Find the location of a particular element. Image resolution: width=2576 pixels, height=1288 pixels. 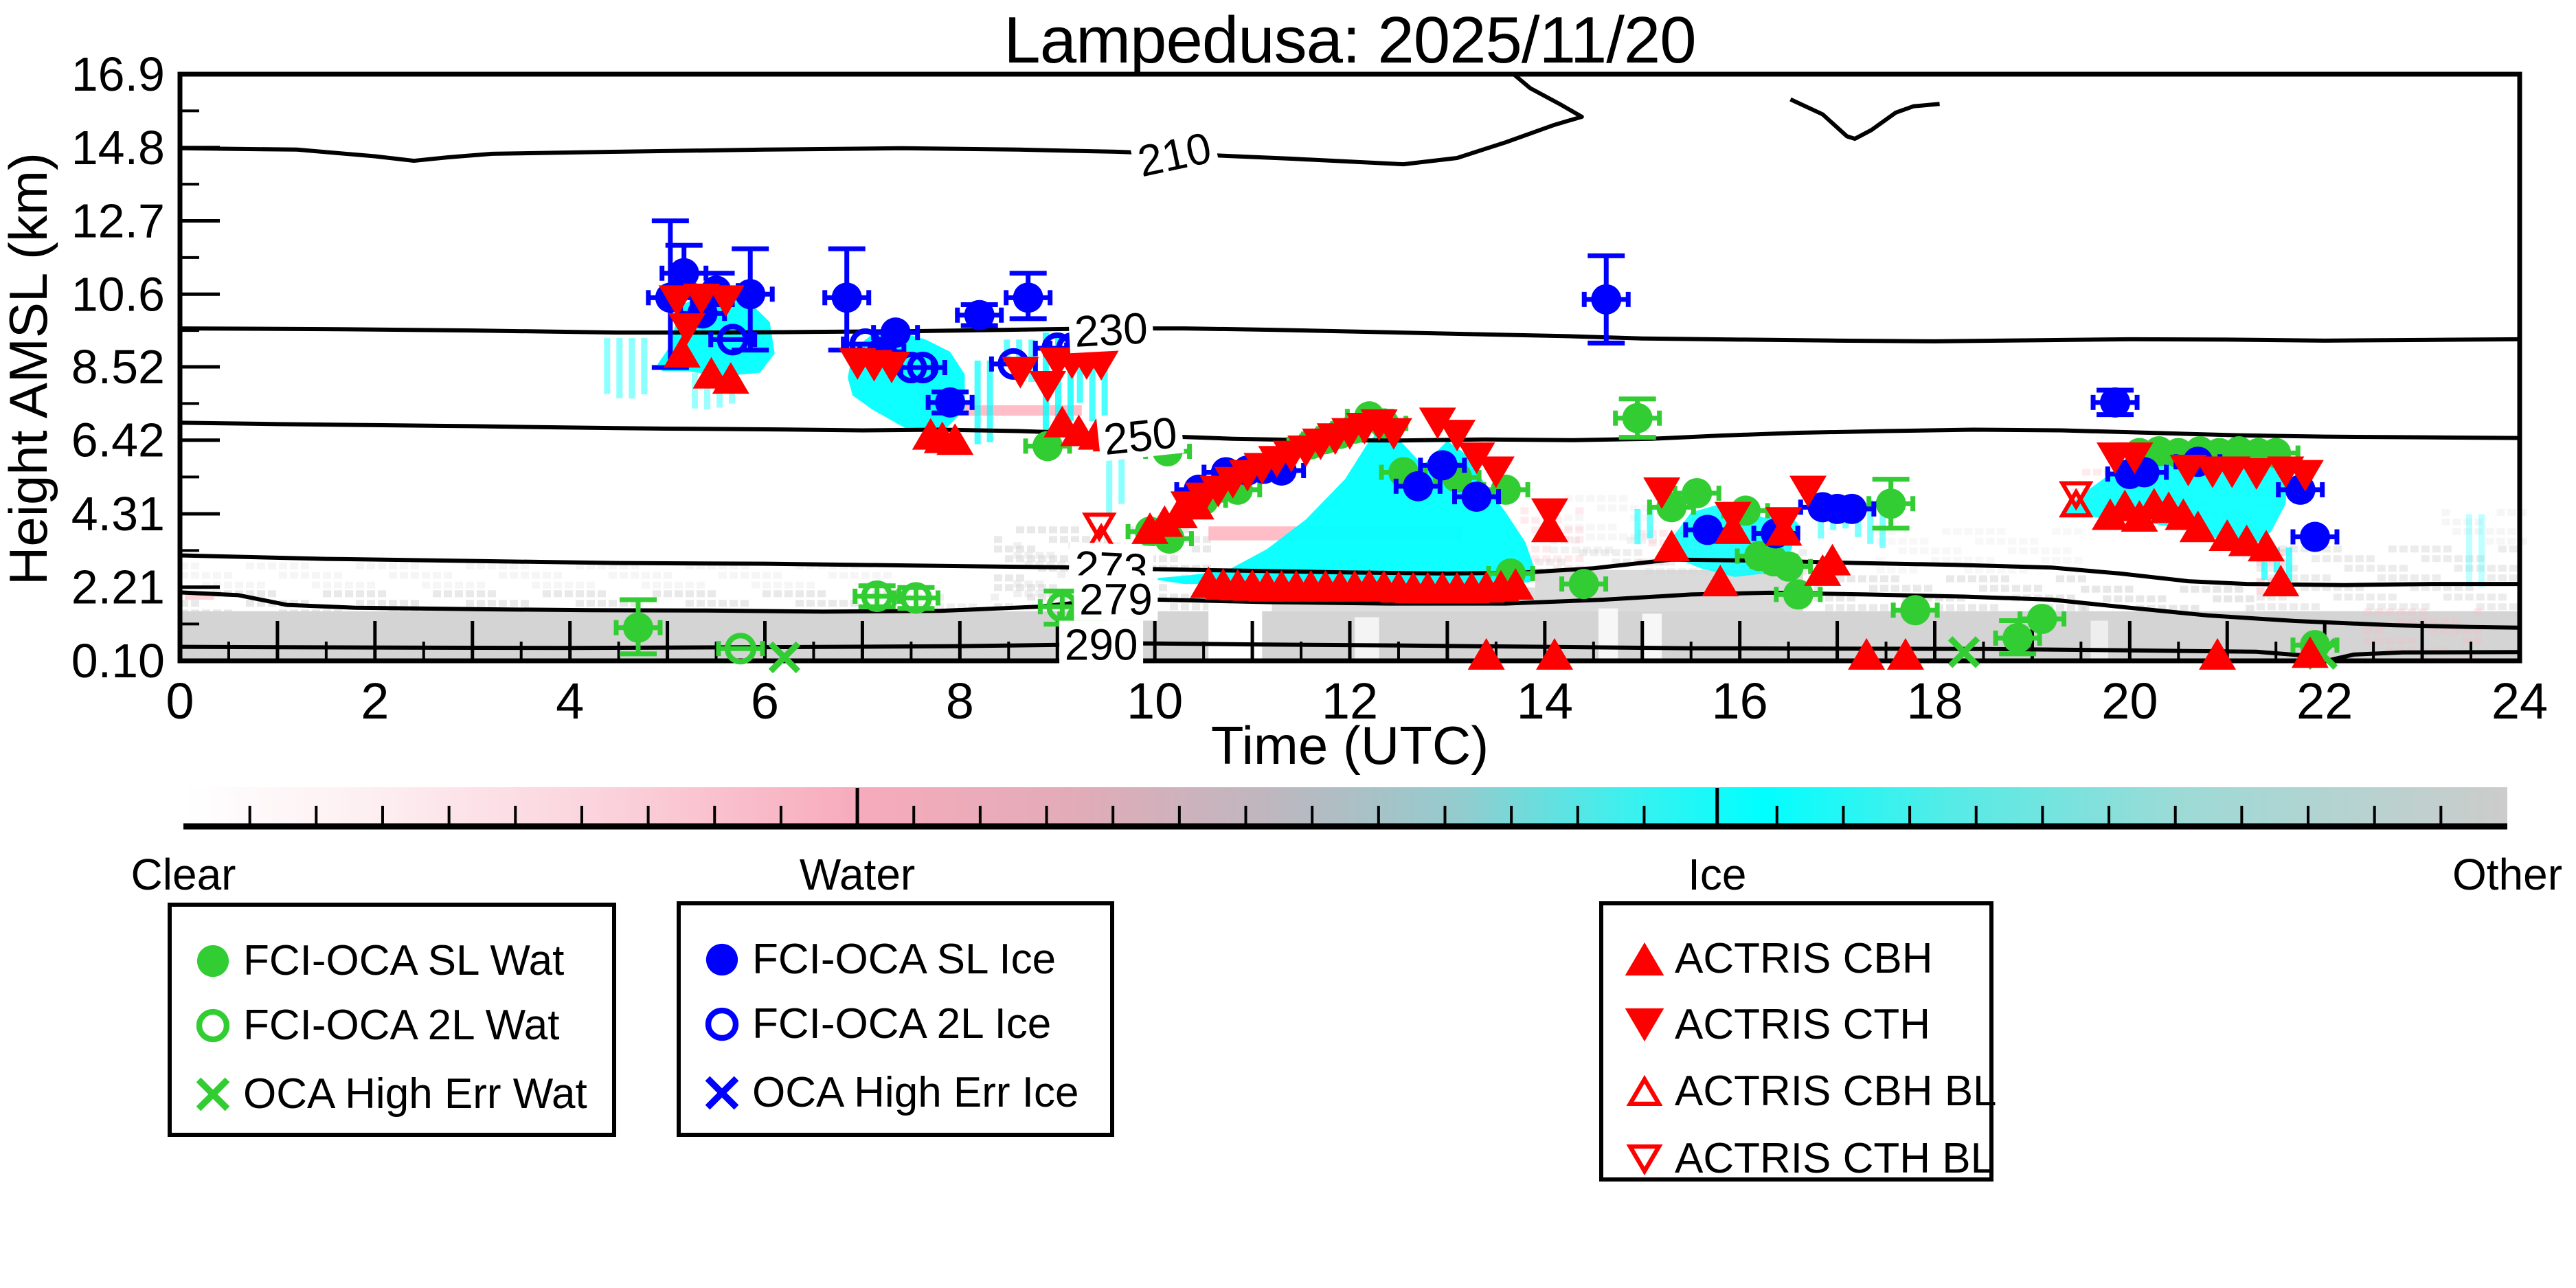

y-tick-label: 12.7 is located at coordinates (118, 221).